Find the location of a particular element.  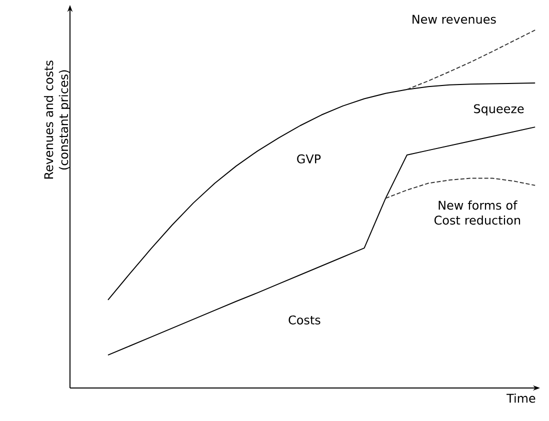

series-label: GVP is located at coordinates (309, 159).